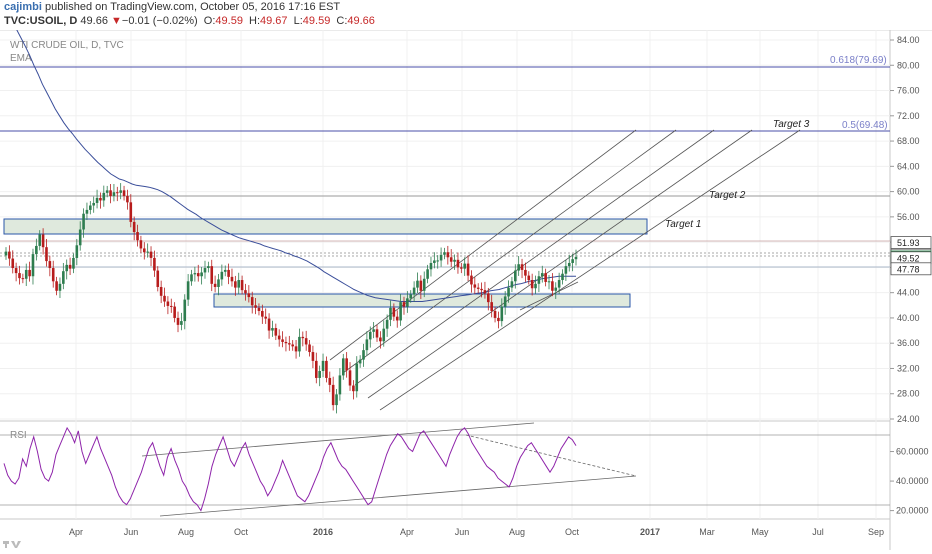 The height and width of the screenshot is (554, 932). Describe the element at coordinates (445, 231) in the screenshot. I see `support-resistance-lines` at that location.